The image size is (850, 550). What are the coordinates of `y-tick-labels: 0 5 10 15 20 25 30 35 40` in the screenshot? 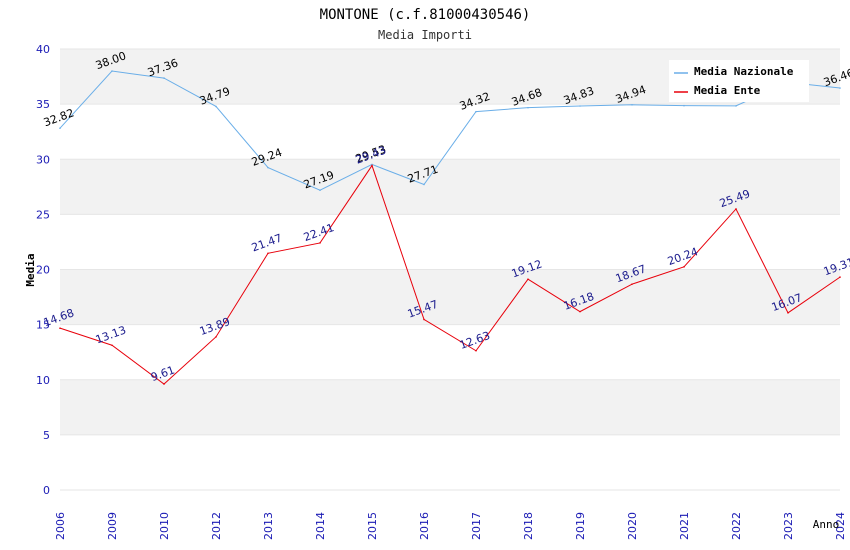 It's located at (43, 270).